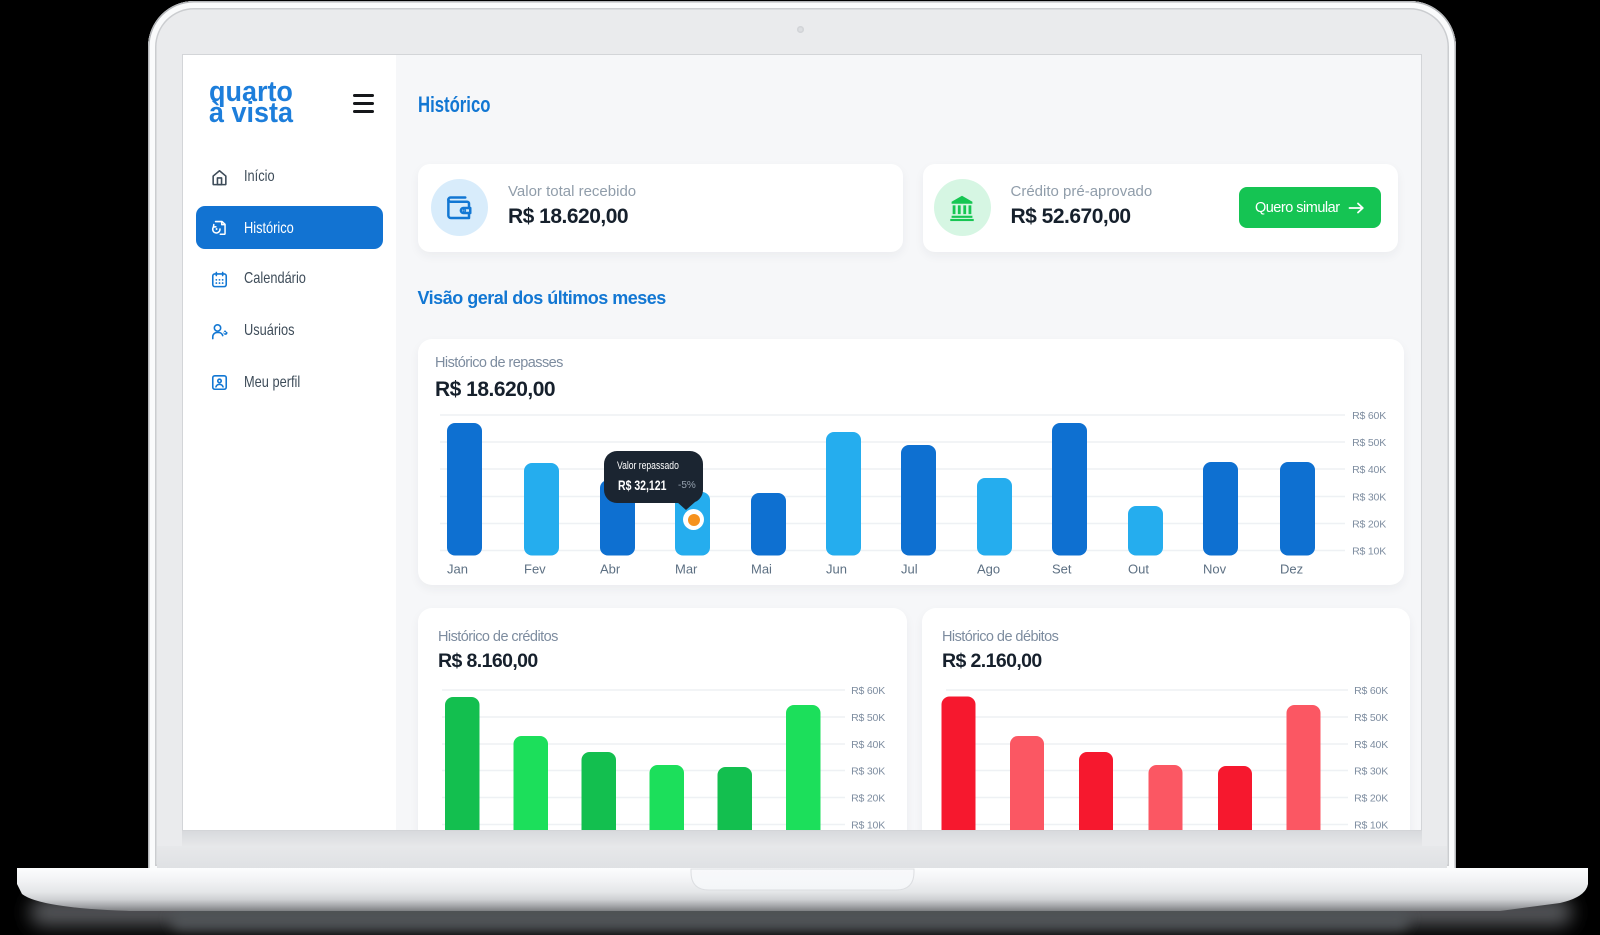 The width and height of the screenshot is (1600, 935). What do you see at coordinates (457, 569) in the screenshot?
I see `svg-text: Jan` at bounding box center [457, 569].